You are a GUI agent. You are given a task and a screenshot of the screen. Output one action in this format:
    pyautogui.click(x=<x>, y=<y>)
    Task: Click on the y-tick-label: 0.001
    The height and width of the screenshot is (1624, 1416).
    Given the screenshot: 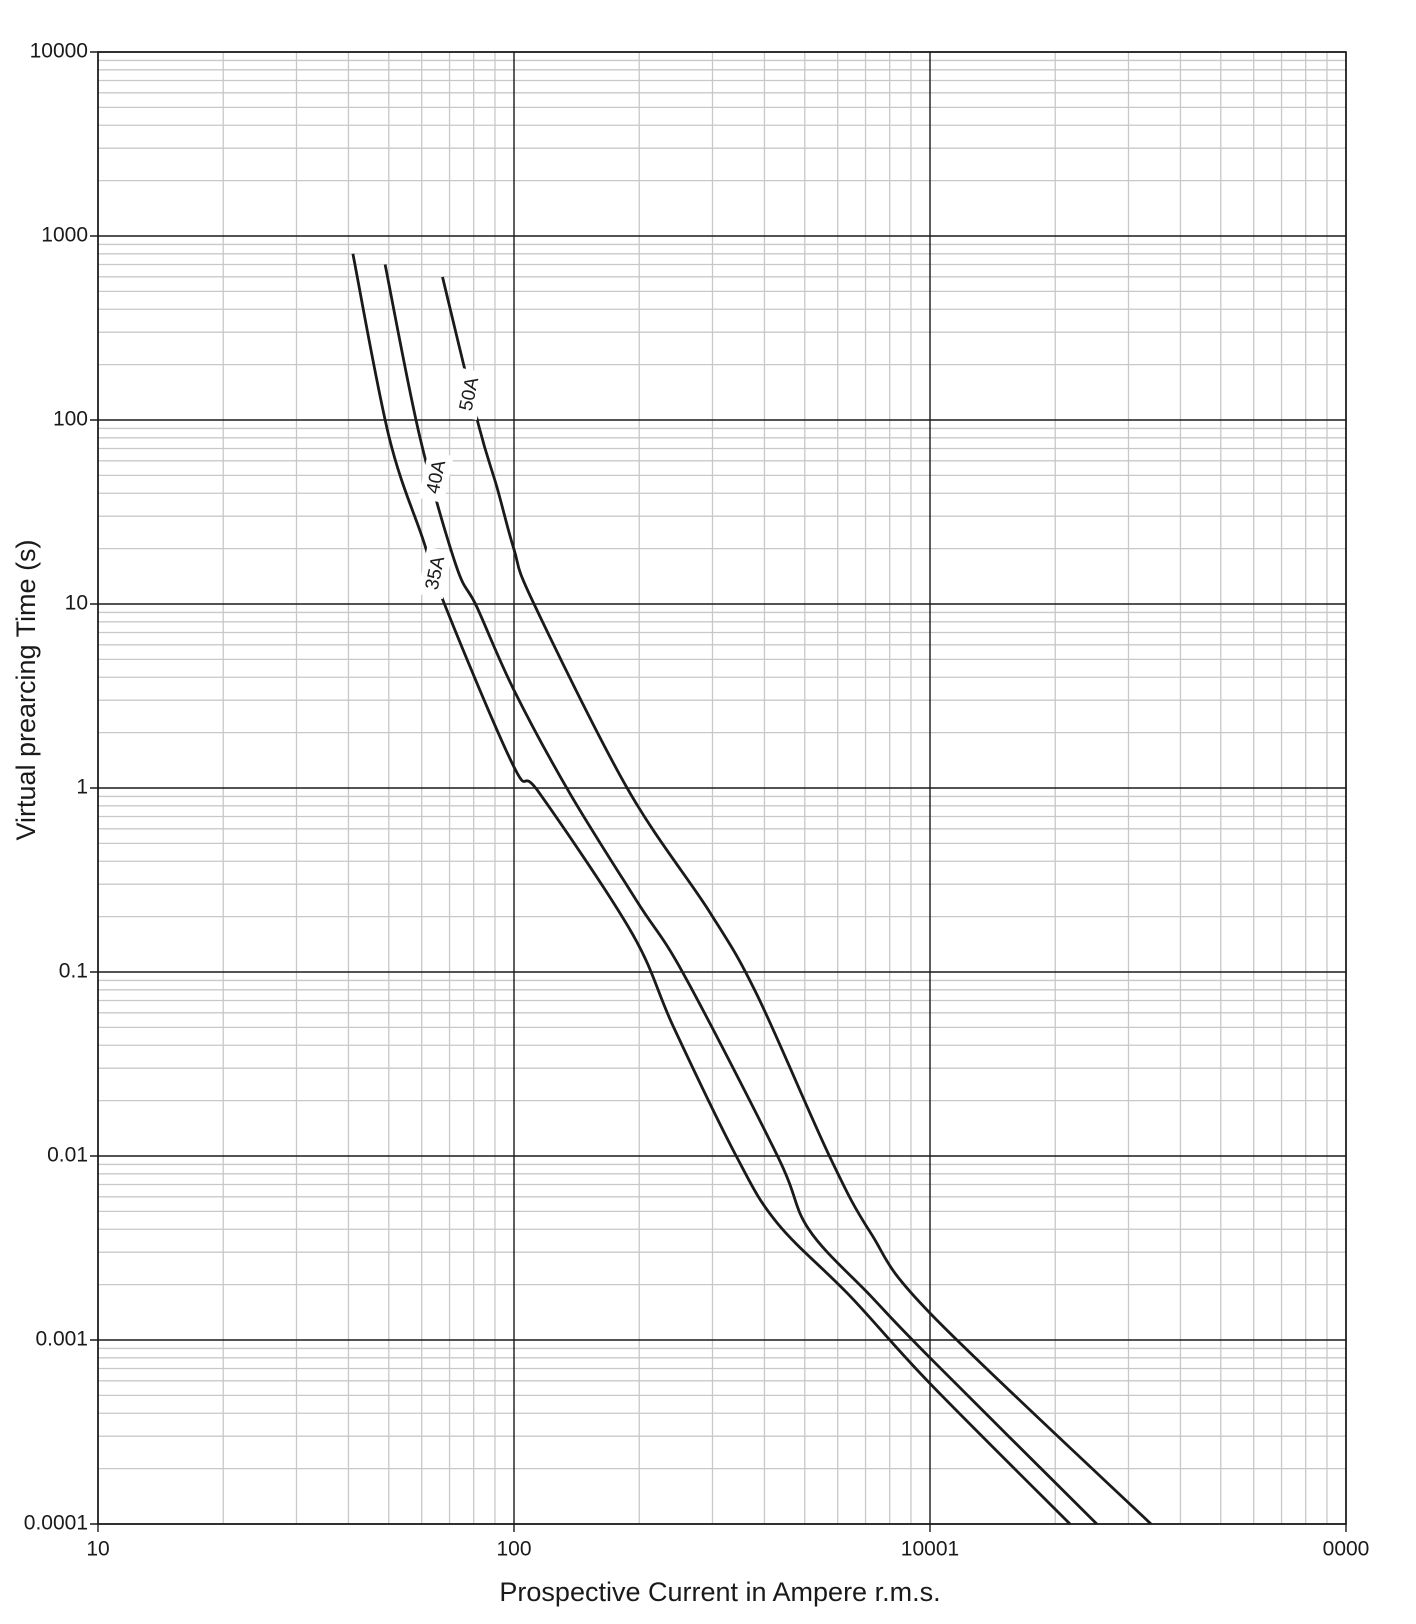 What is the action you would take?
    pyautogui.click(x=61, y=1339)
    